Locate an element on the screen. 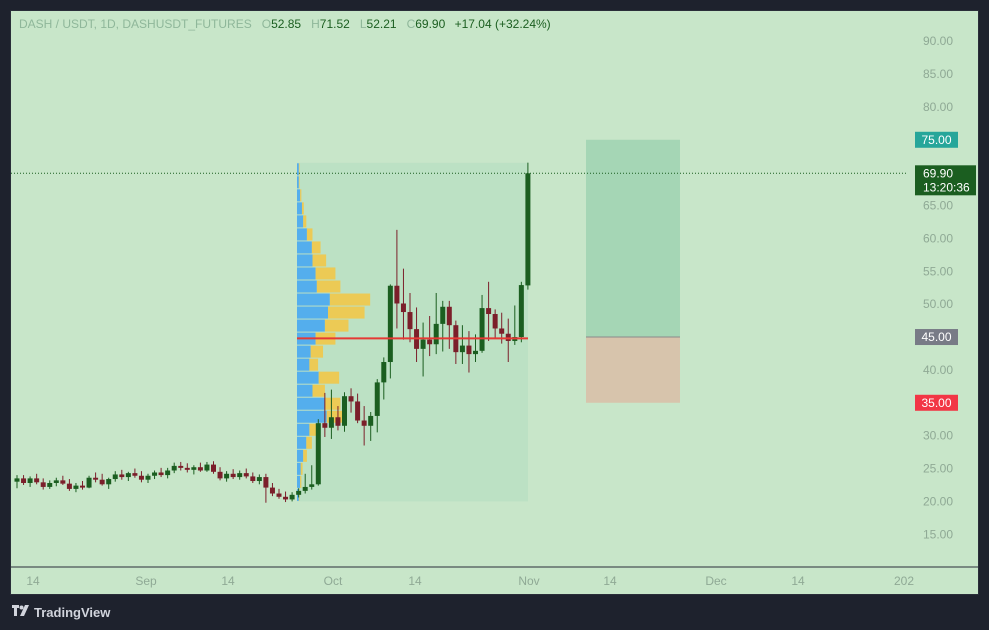 Image resolution: width=989 pixels, height=630 pixels. target-price-badge-text: 75.00 is located at coordinates (936, 140).